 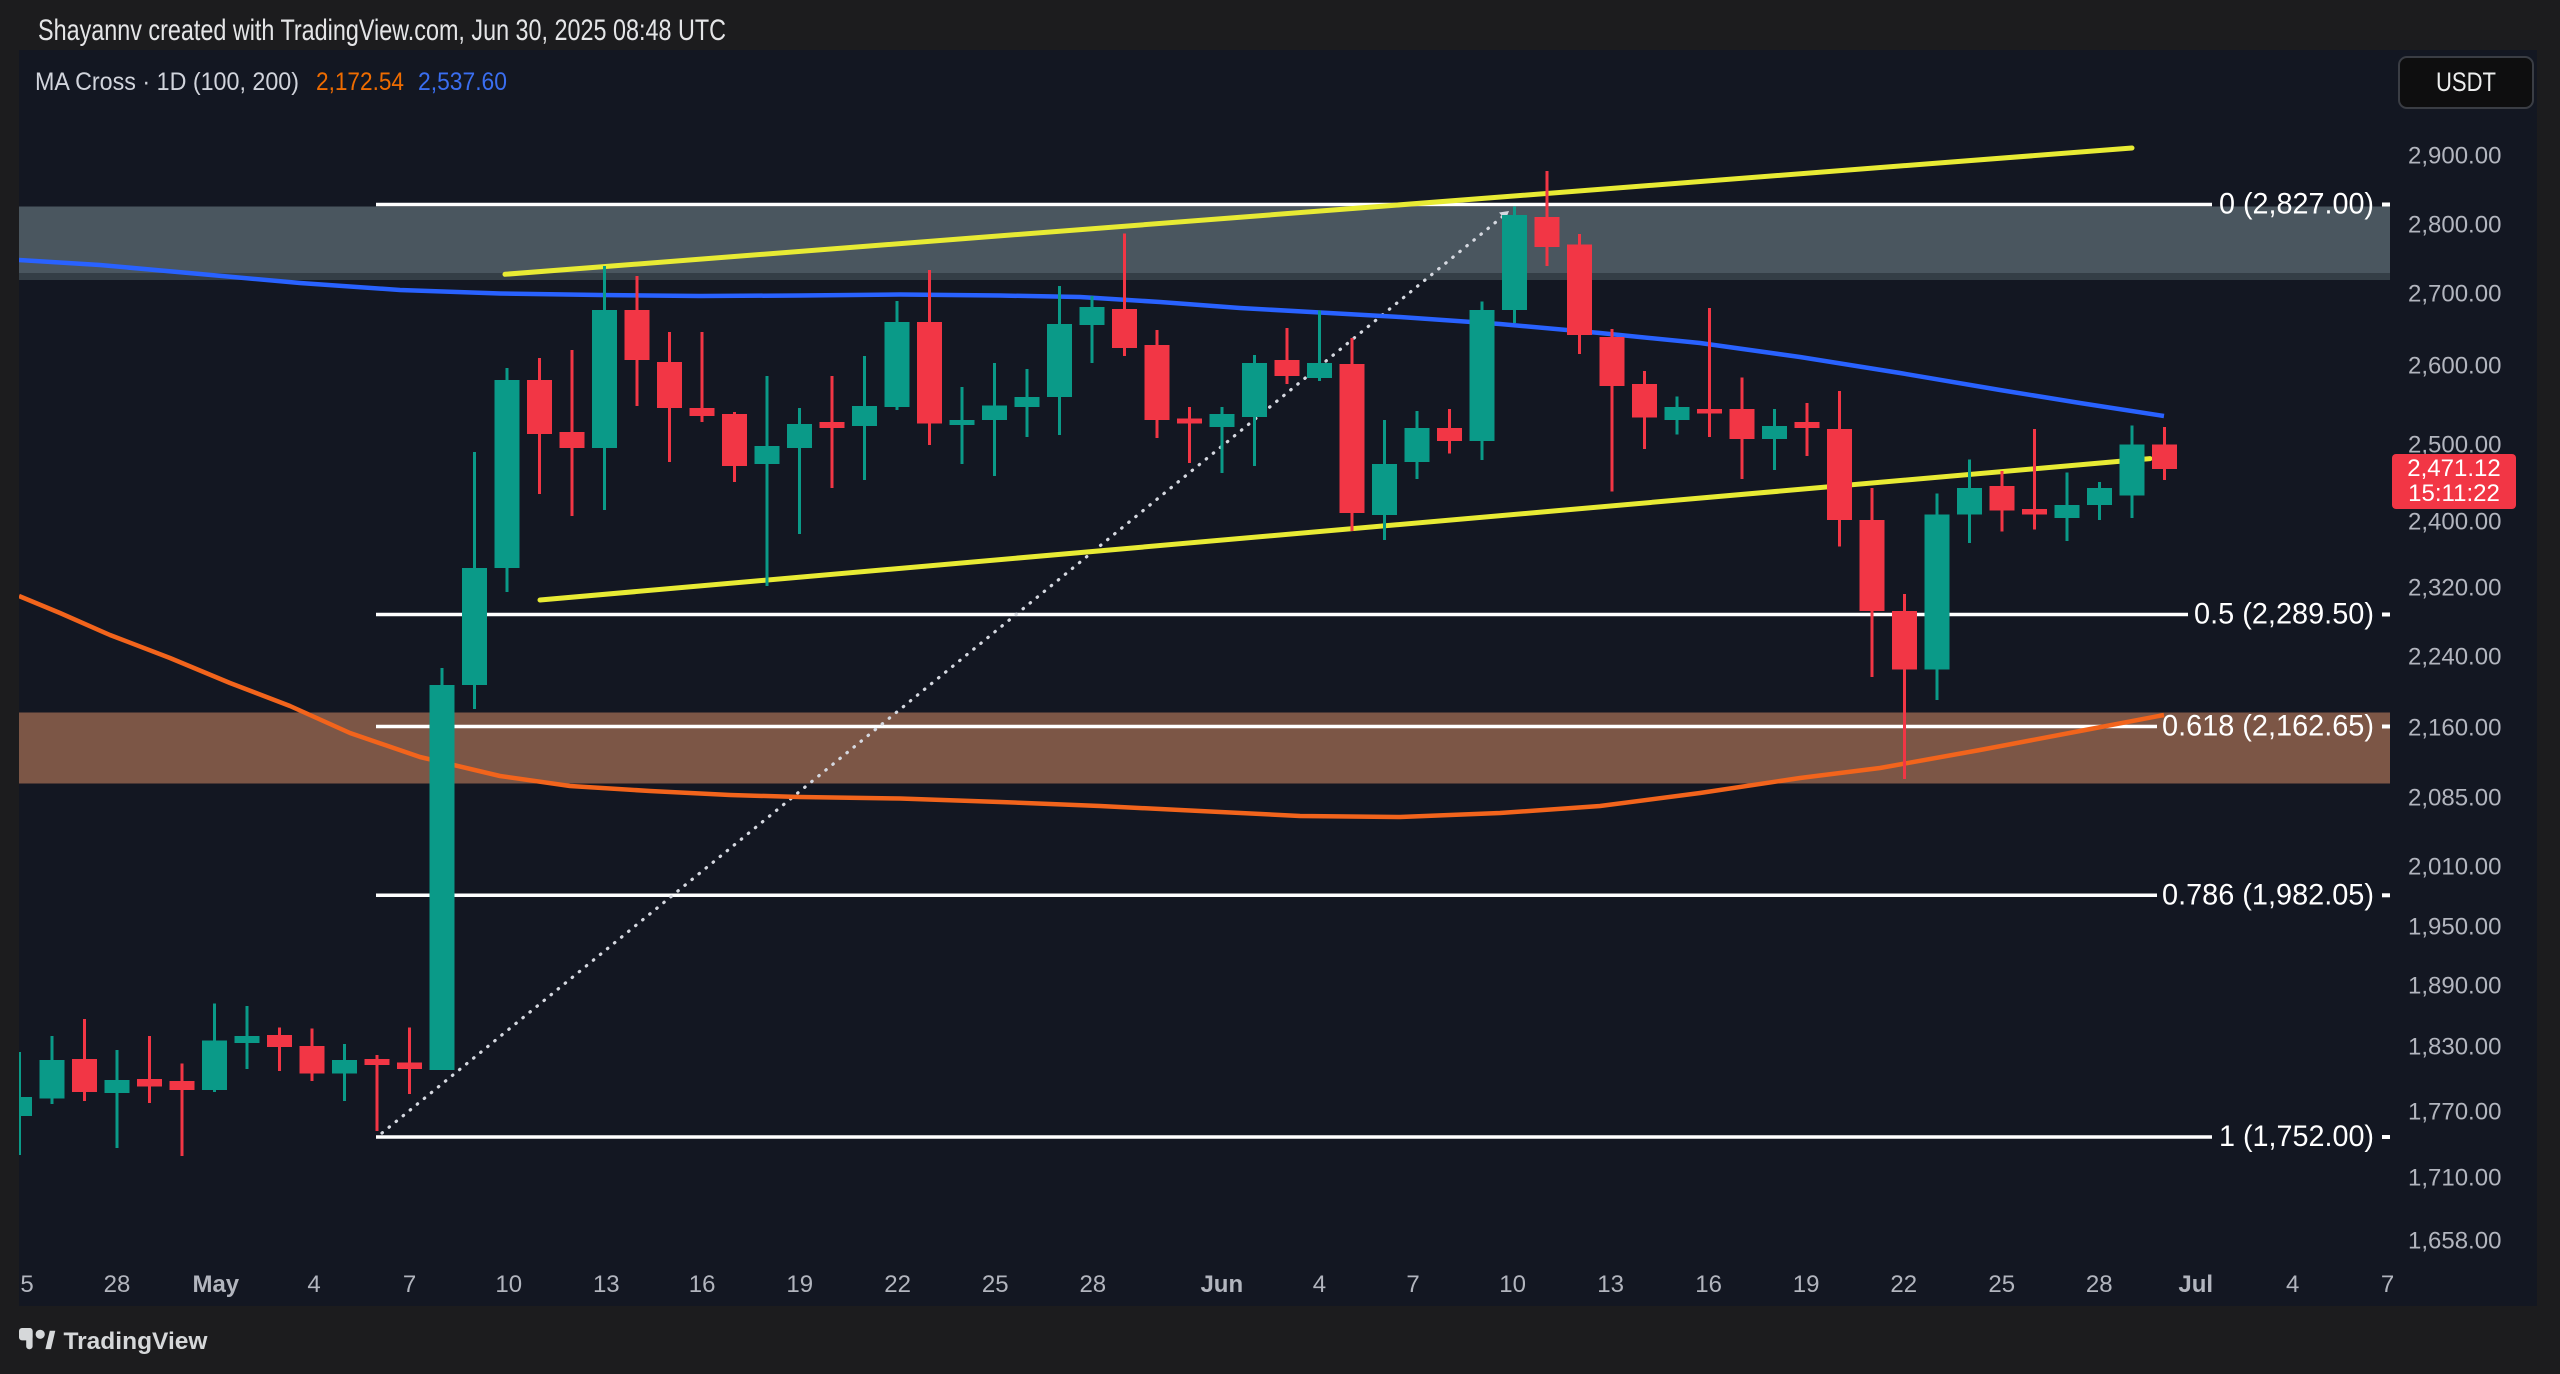 What do you see at coordinates (26, 1284) in the screenshot?
I see `svg-text: 5` at bounding box center [26, 1284].